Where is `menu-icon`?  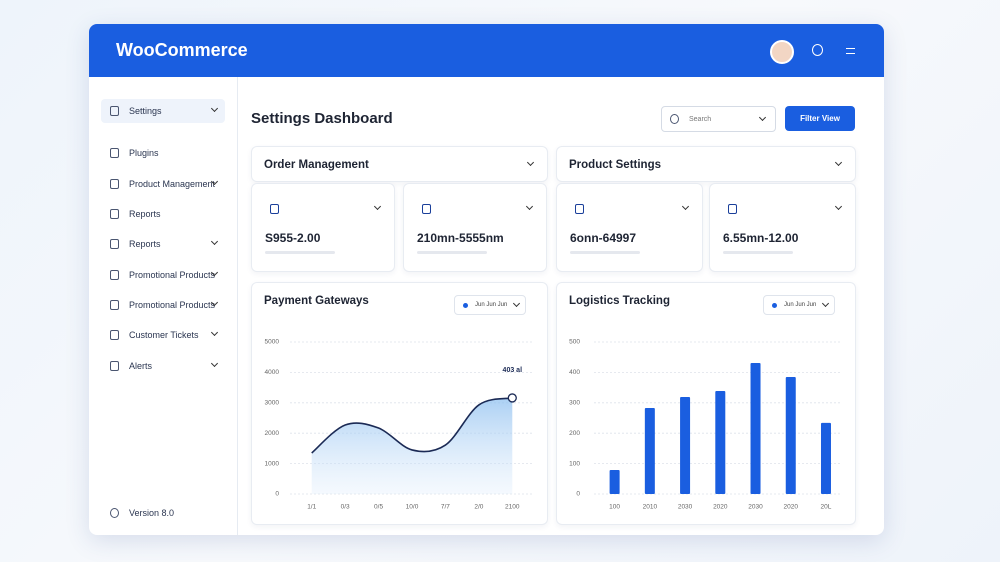 menu-icon is located at coordinates (850, 51).